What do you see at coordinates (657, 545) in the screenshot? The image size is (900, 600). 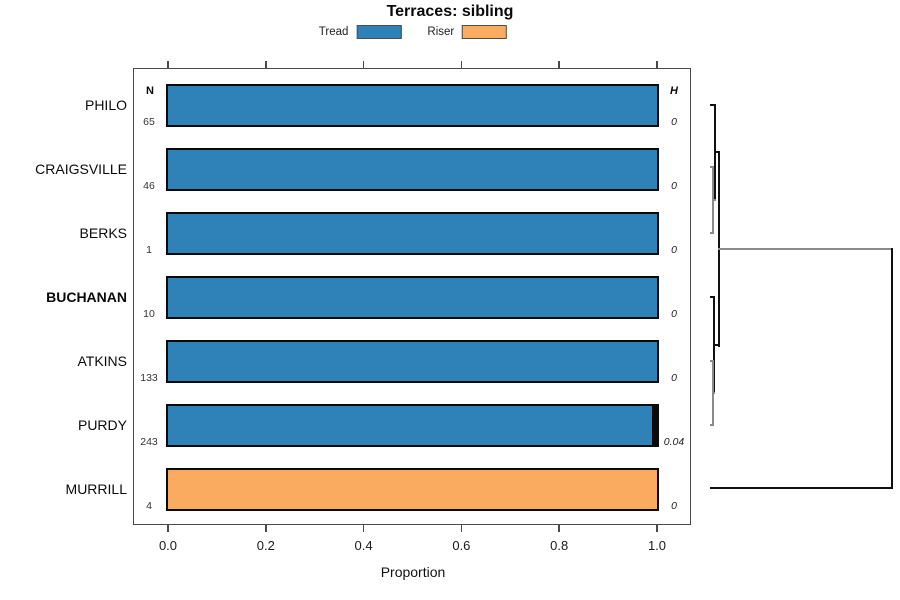 I see `axis-tick-label: 1.0` at bounding box center [657, 545].